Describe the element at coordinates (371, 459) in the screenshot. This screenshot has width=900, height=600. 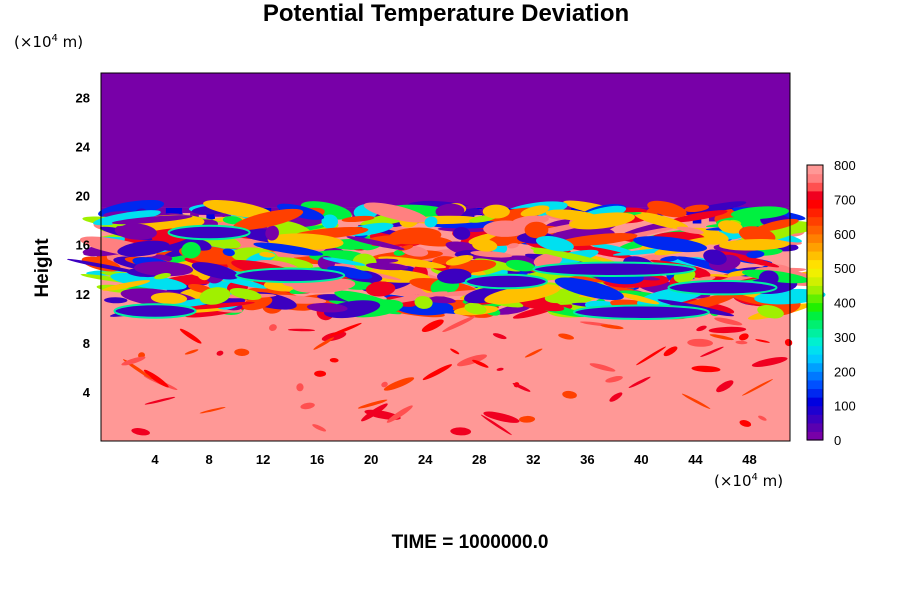
I see `x-tick-label: 20` at that location.